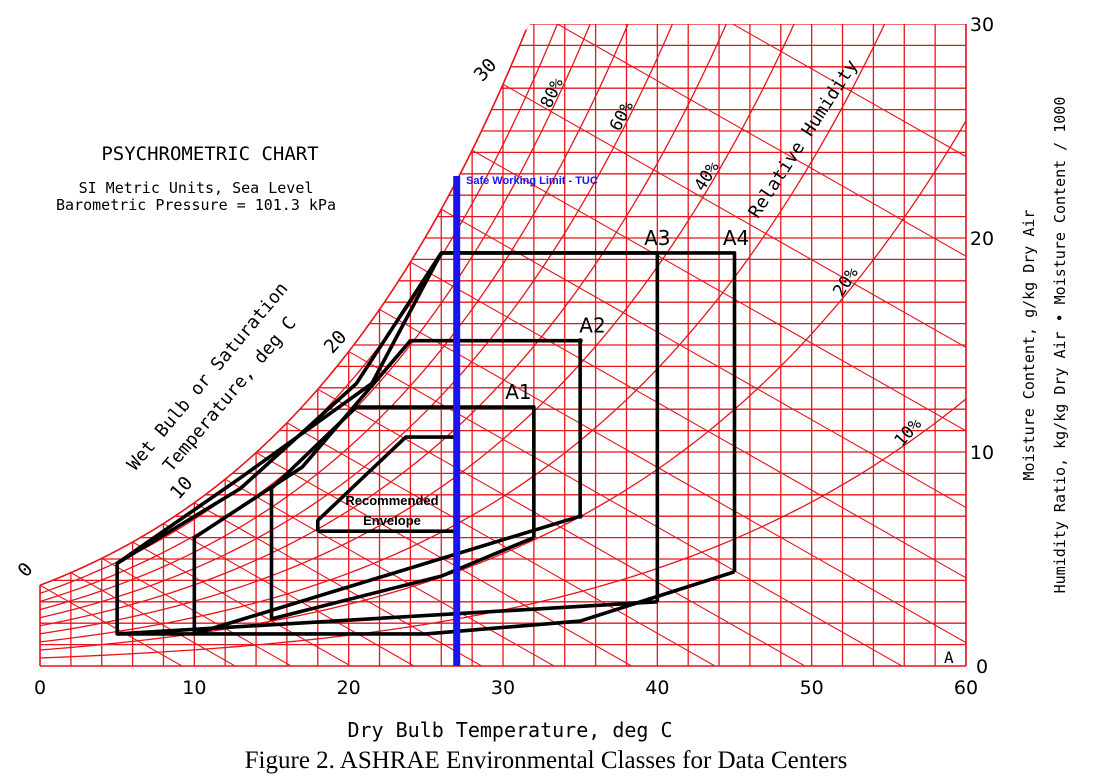  What do you see at coordinates (949, 657) in the screenshot?
I see `corner-mark: A` at bounding box center [949, 657].